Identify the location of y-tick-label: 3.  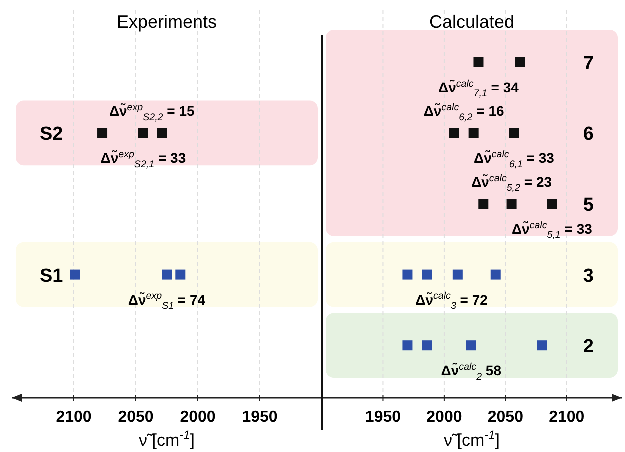
(588, 276).